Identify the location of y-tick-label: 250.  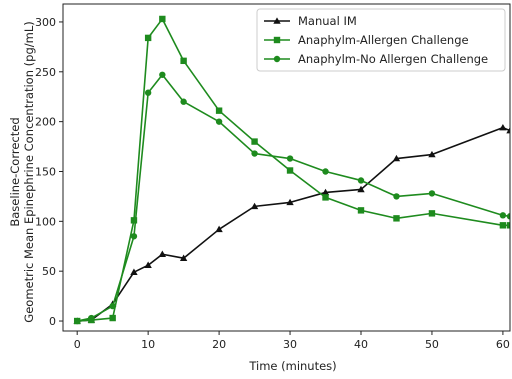
(45, 72).